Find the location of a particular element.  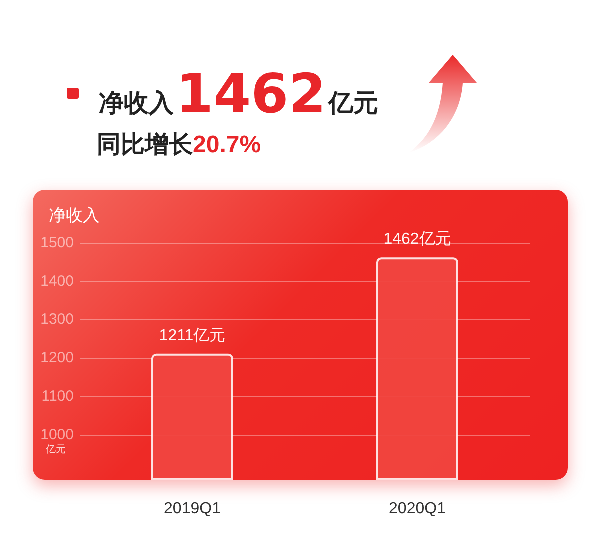

x-tick-label: 2020Q1 is located at coordinates (417, 509).